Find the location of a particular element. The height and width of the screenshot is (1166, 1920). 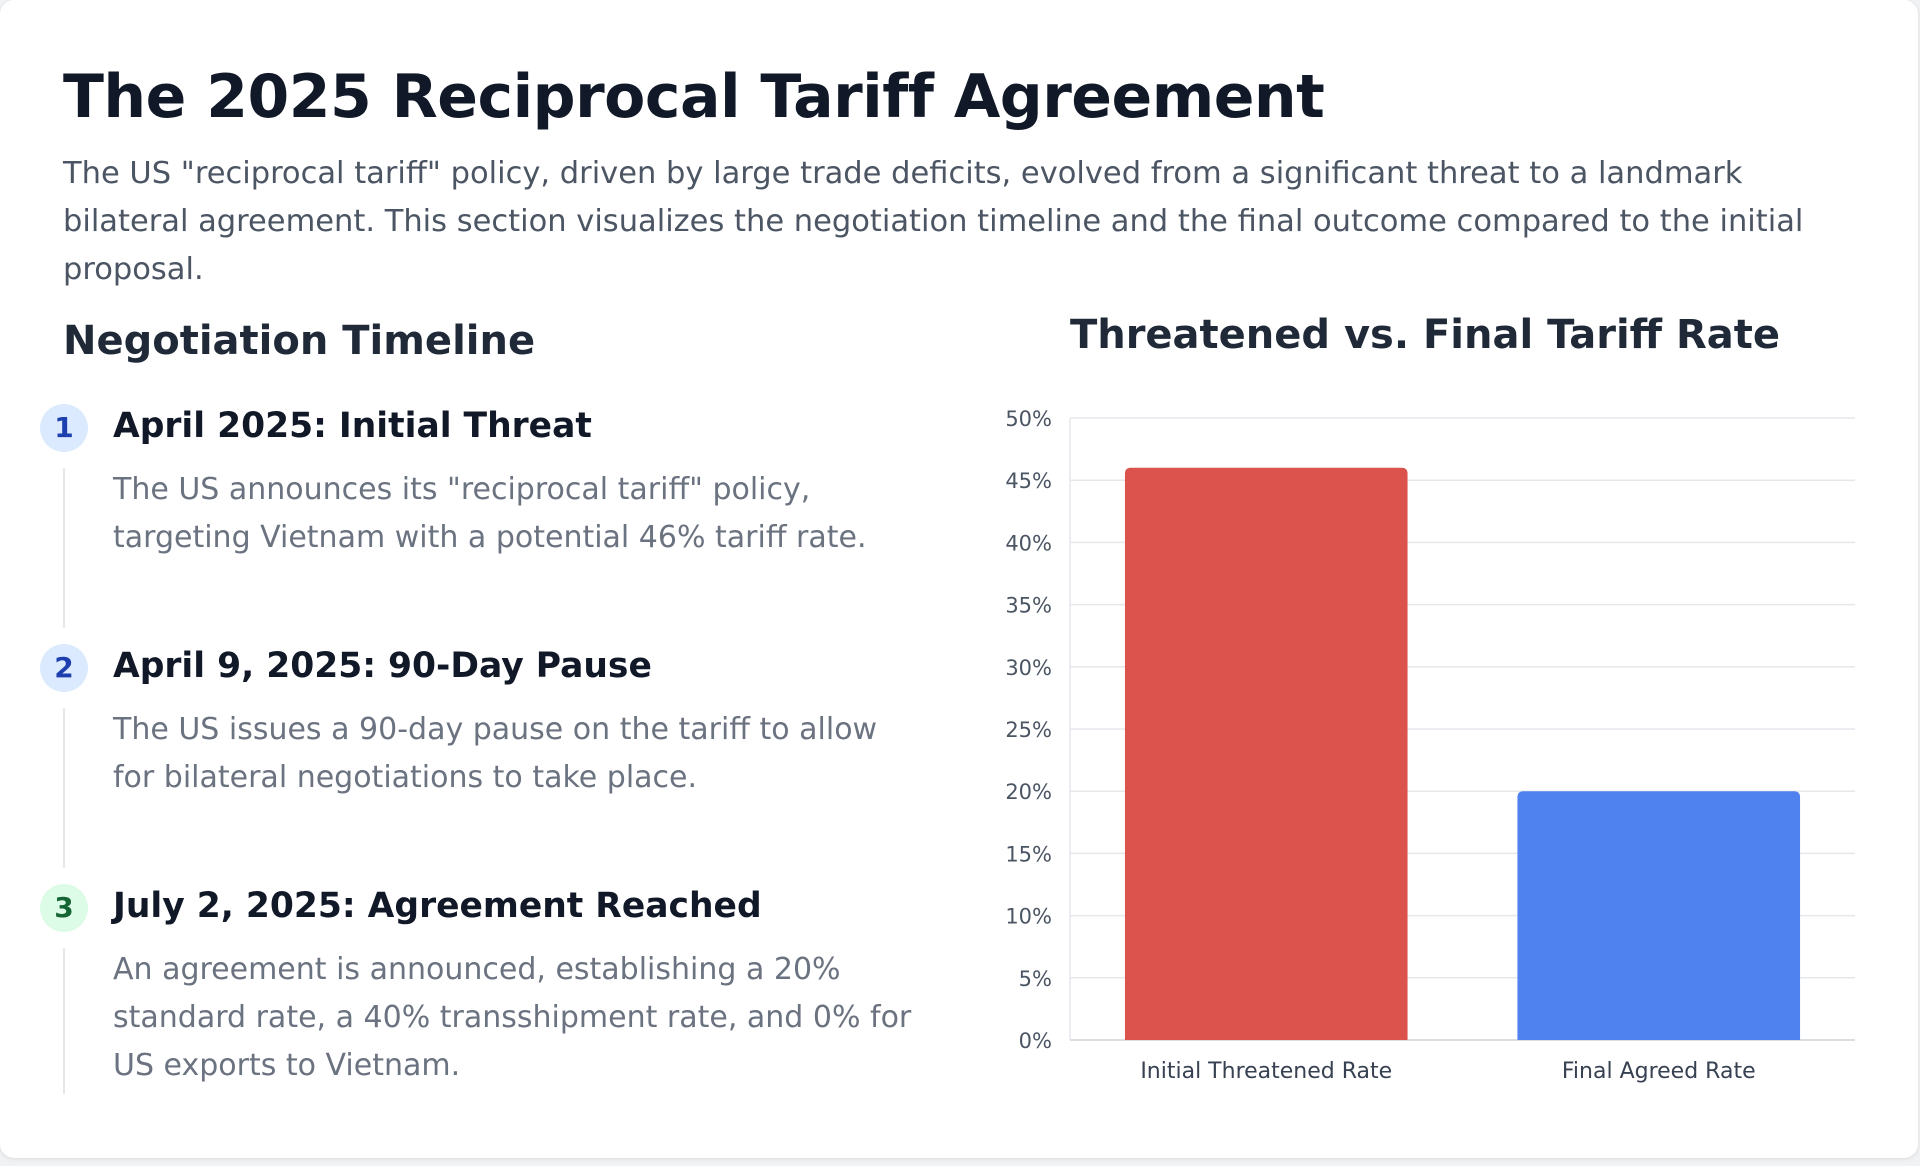

x-tick-label: Initial Threatened Rate is located at coordinates (1266, 1071).